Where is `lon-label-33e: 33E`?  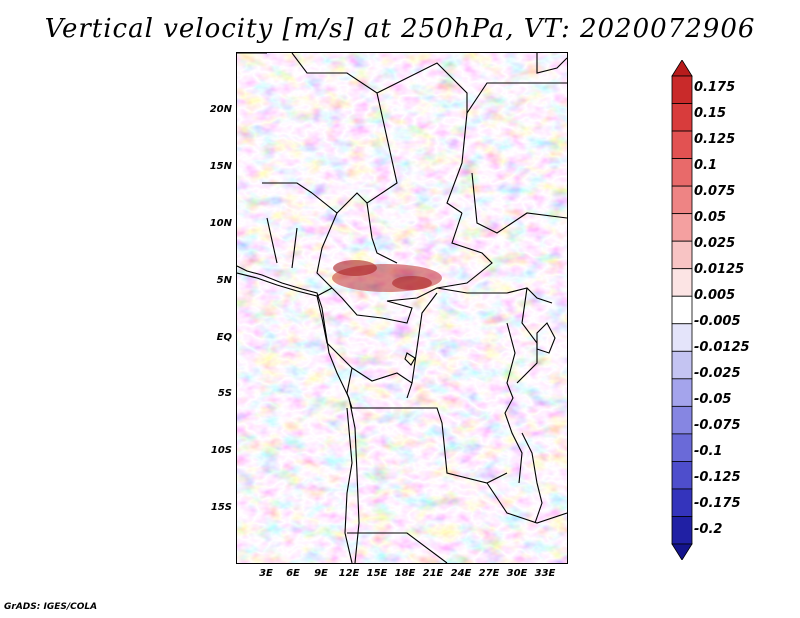
lon-label-33e: 33E is located at coordinates (545, 573).